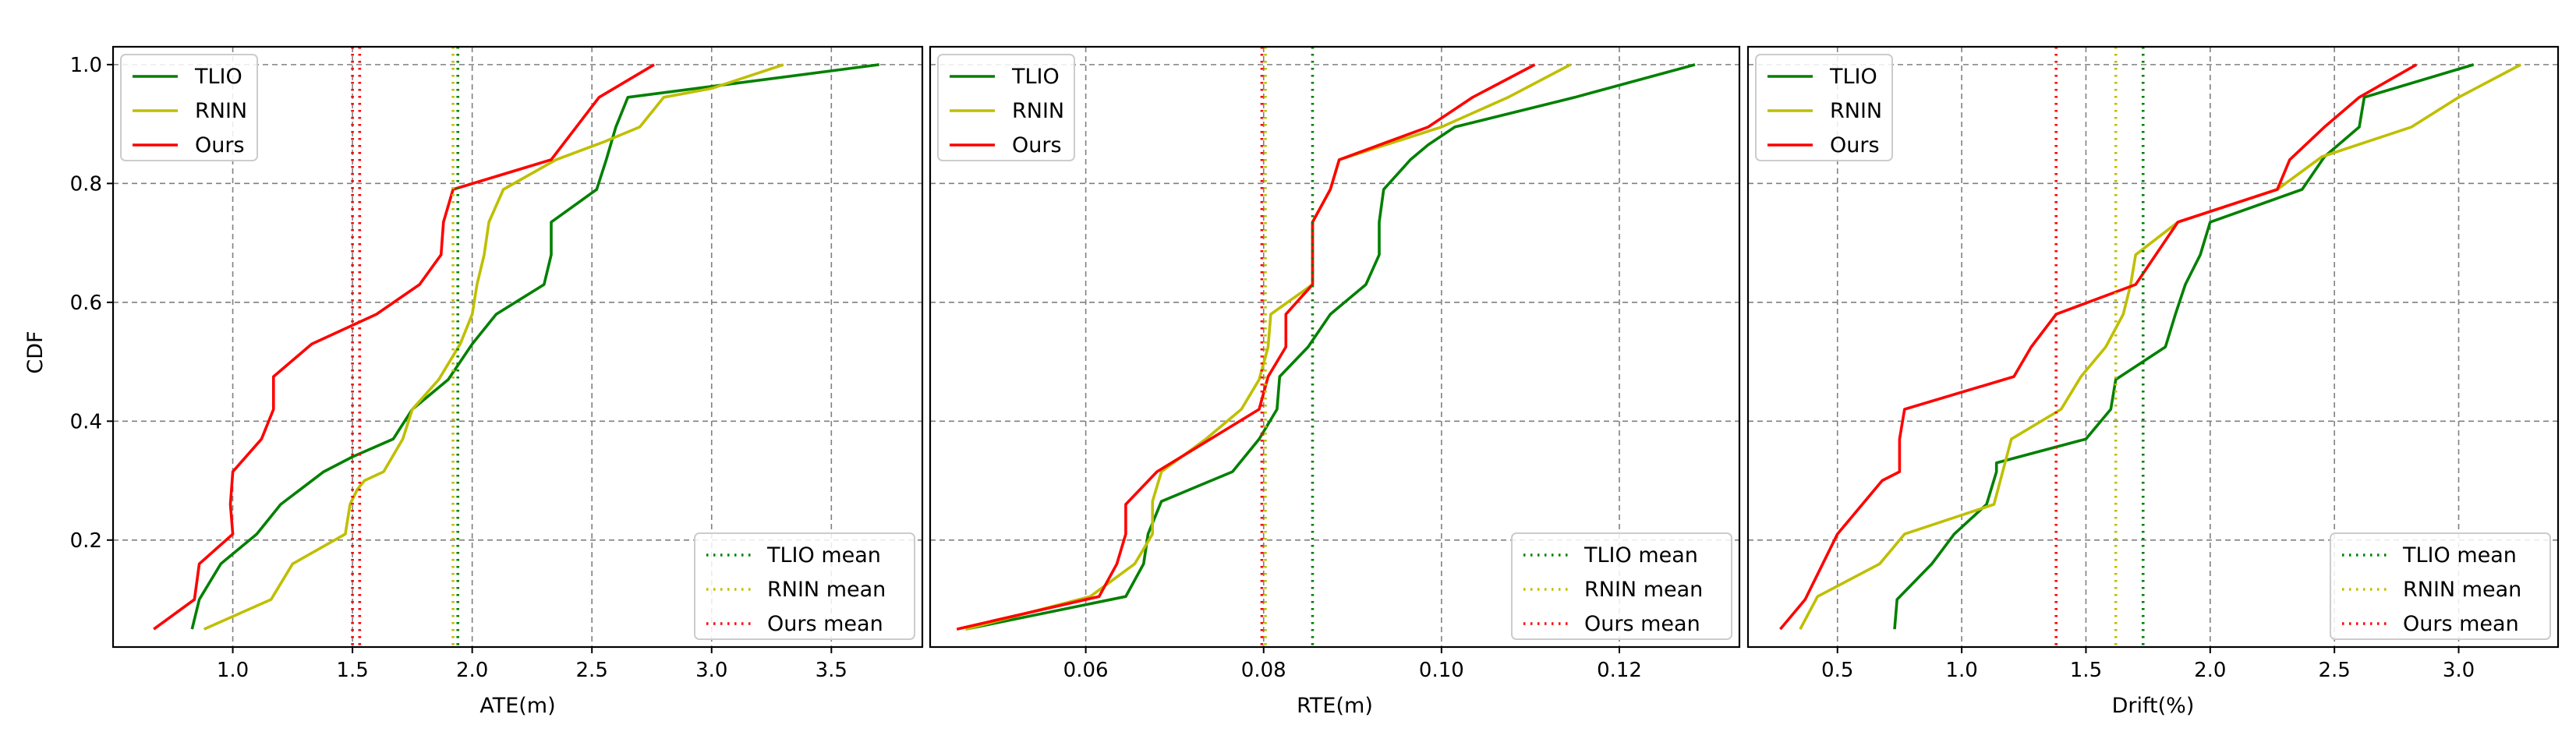 This screenshot has width=2576, height=732. What do you see at coordinates (86, 65) in the screenshot?
I see `y-tick-label: 1.0` at bounding box center [86, 65].